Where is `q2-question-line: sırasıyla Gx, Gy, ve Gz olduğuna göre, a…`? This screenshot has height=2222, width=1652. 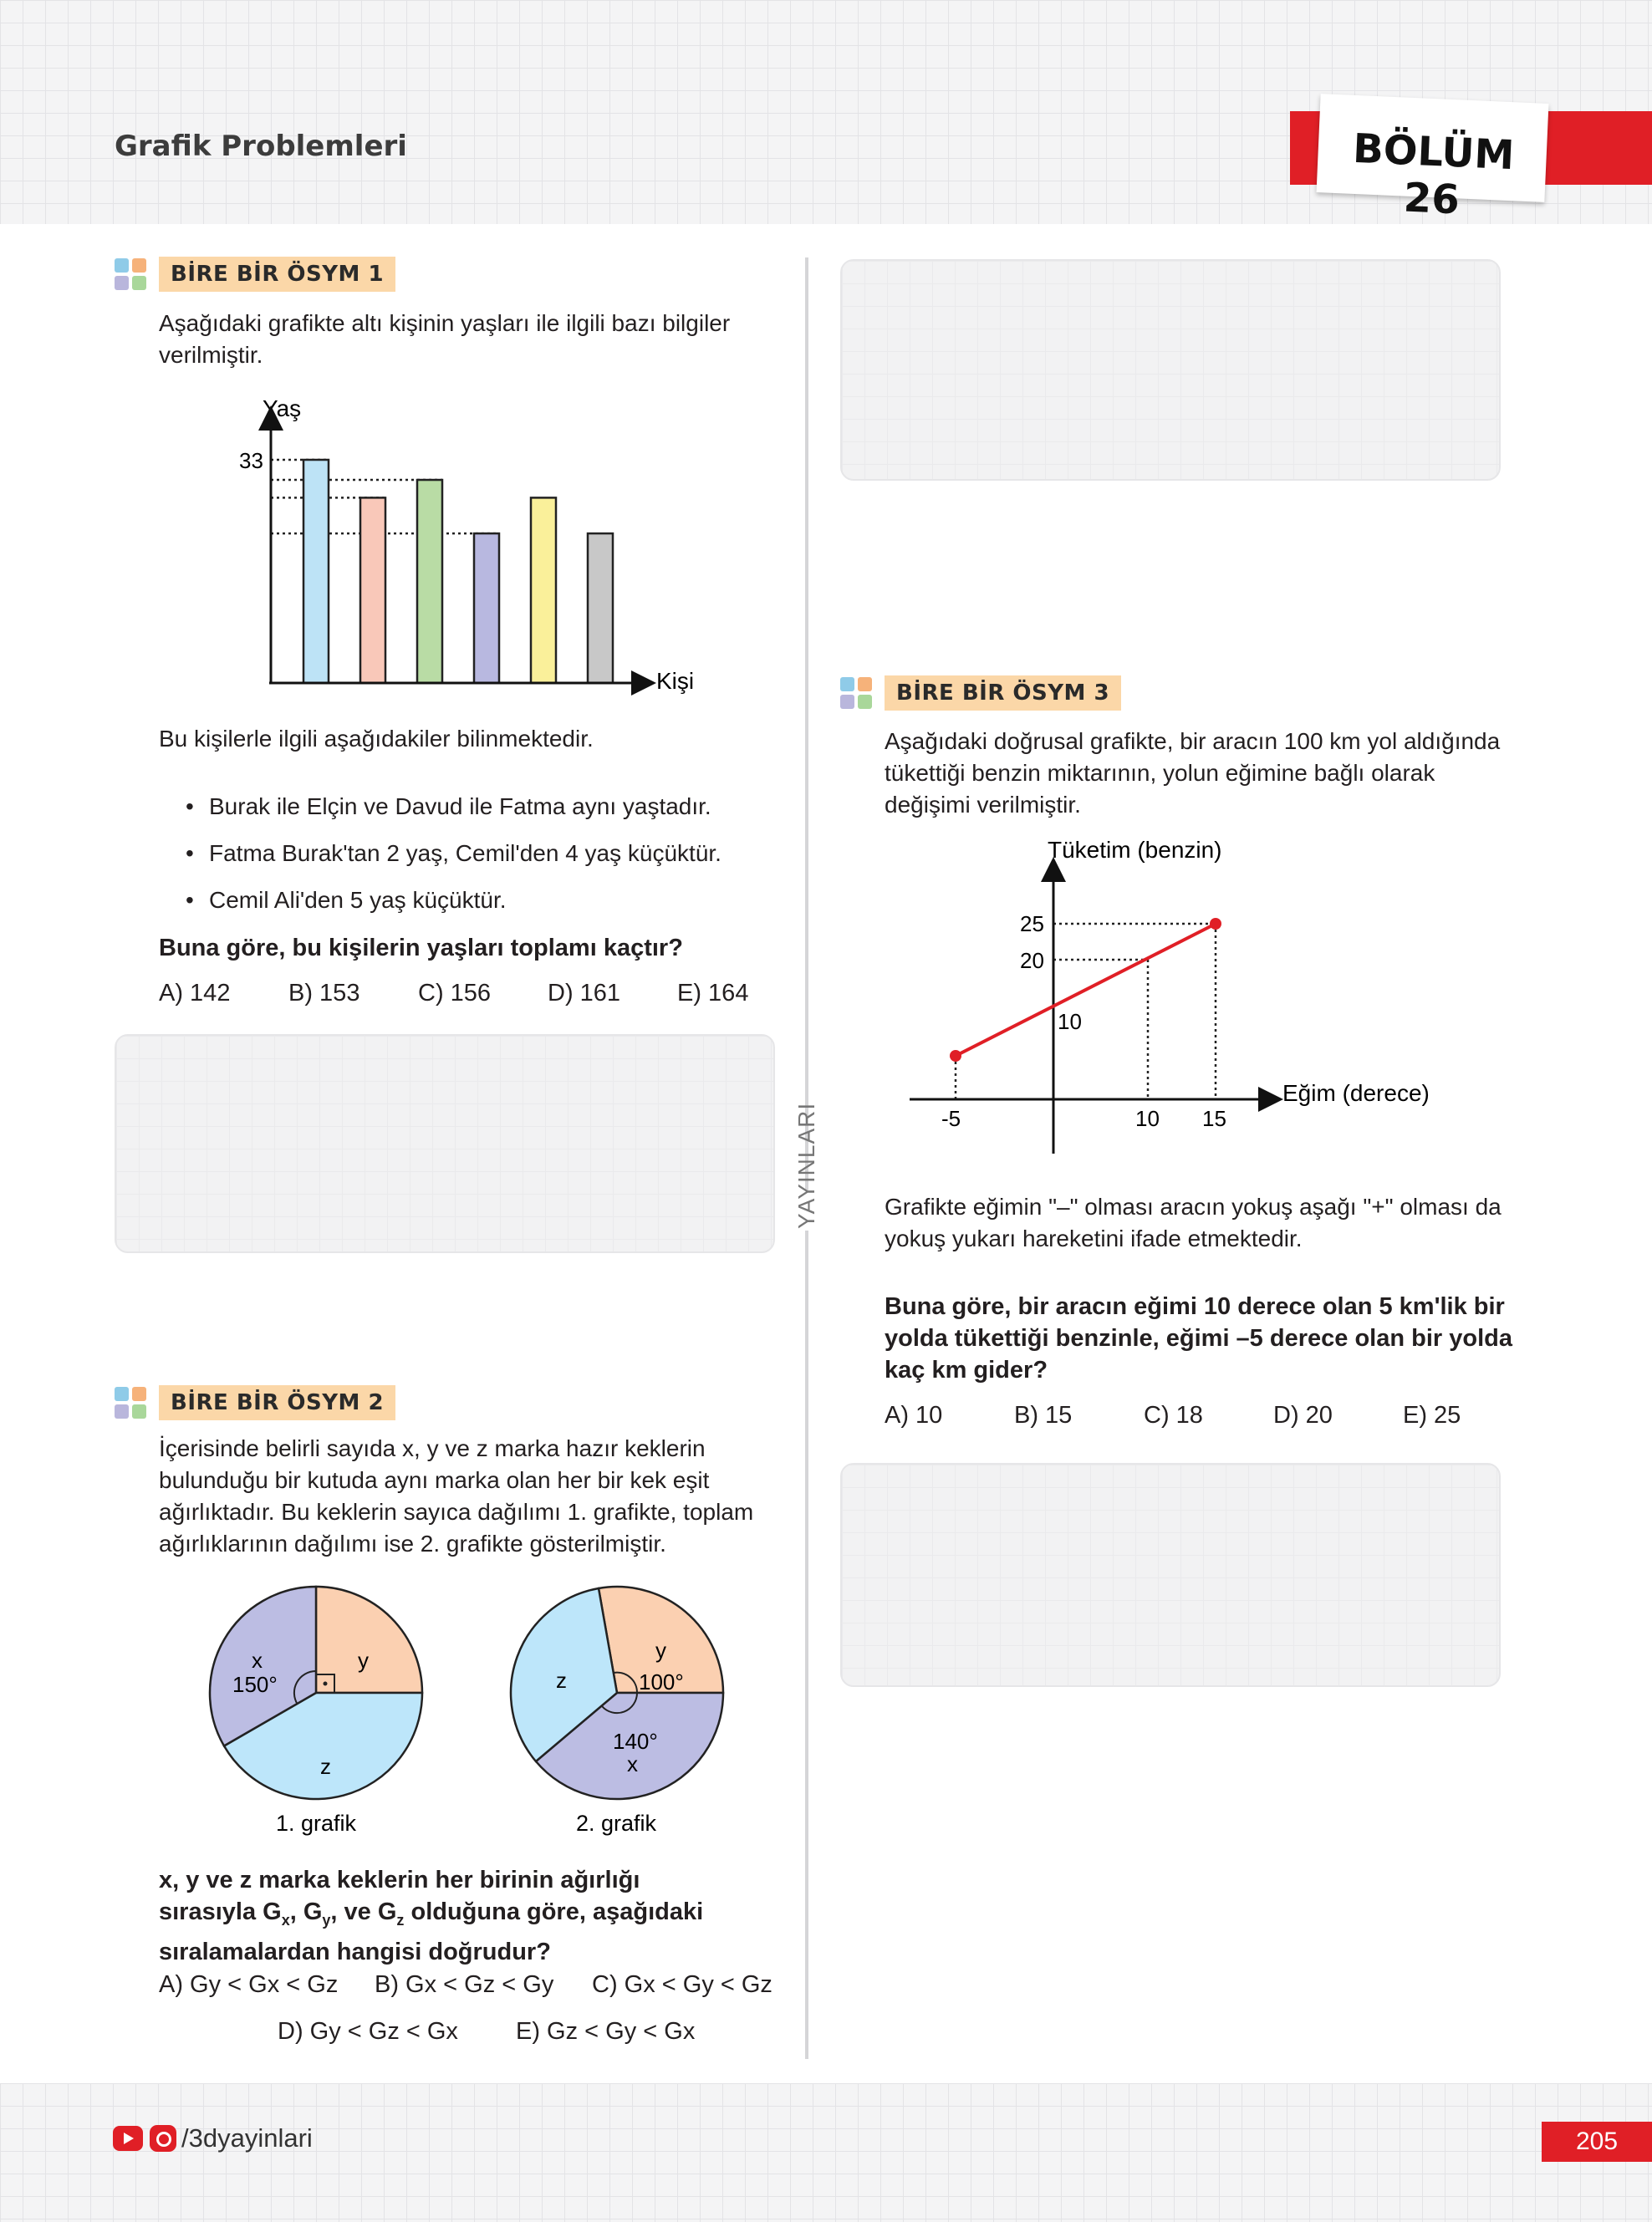 q2-question-line: sırasıyla Gx, Gy, ve Gz olduğuna göre, a… is located at coordinates (431, 1913).